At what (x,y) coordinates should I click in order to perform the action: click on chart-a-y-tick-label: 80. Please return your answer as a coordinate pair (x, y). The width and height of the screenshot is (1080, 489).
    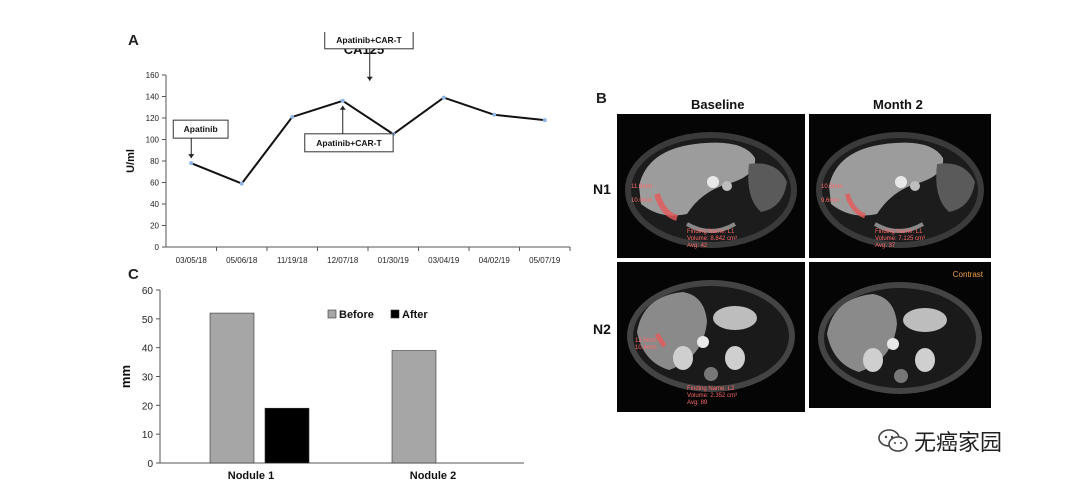
    Looking at the image, I should click on (154, 161).